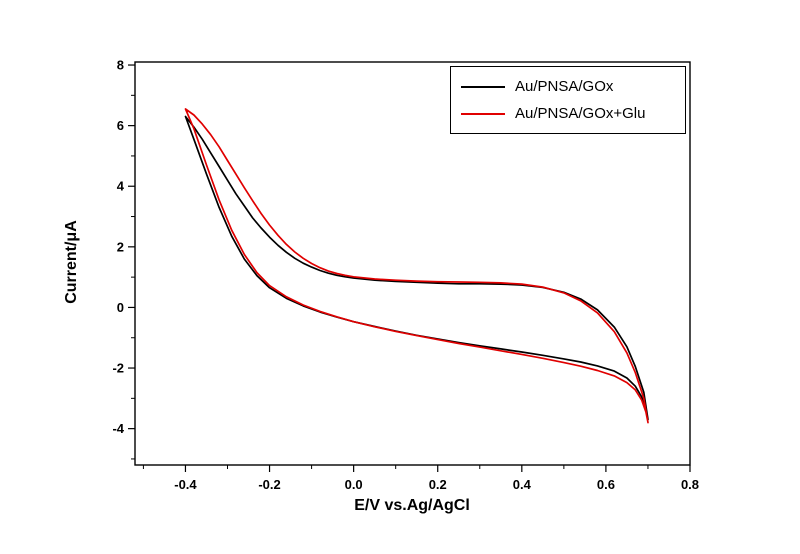  What do you see at coordinates (690, 484) in the screenshot?
I see `svg-text: 0.8` at bounding box center [690, 484].